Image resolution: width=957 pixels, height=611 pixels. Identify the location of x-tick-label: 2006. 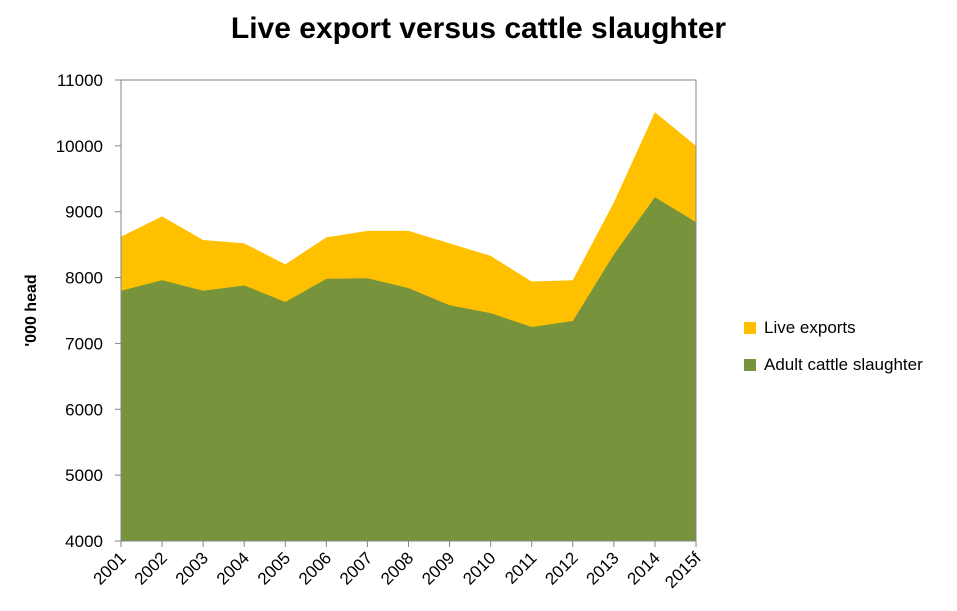
(315, 568).